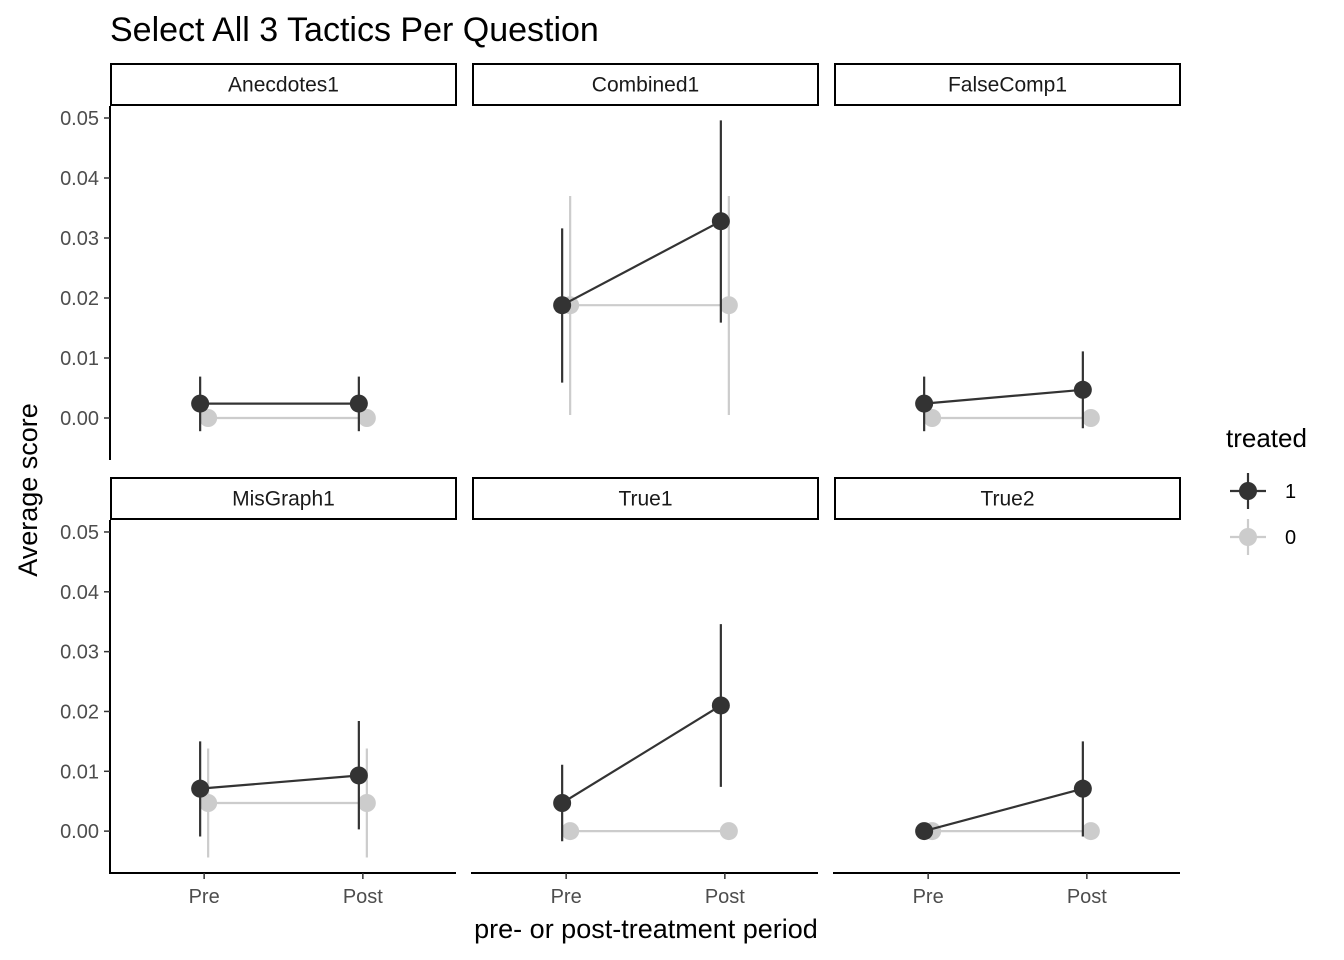 This screenshot has height=960, width=1344. I want to click on y-axis-title: Average score, so click(28, 490).